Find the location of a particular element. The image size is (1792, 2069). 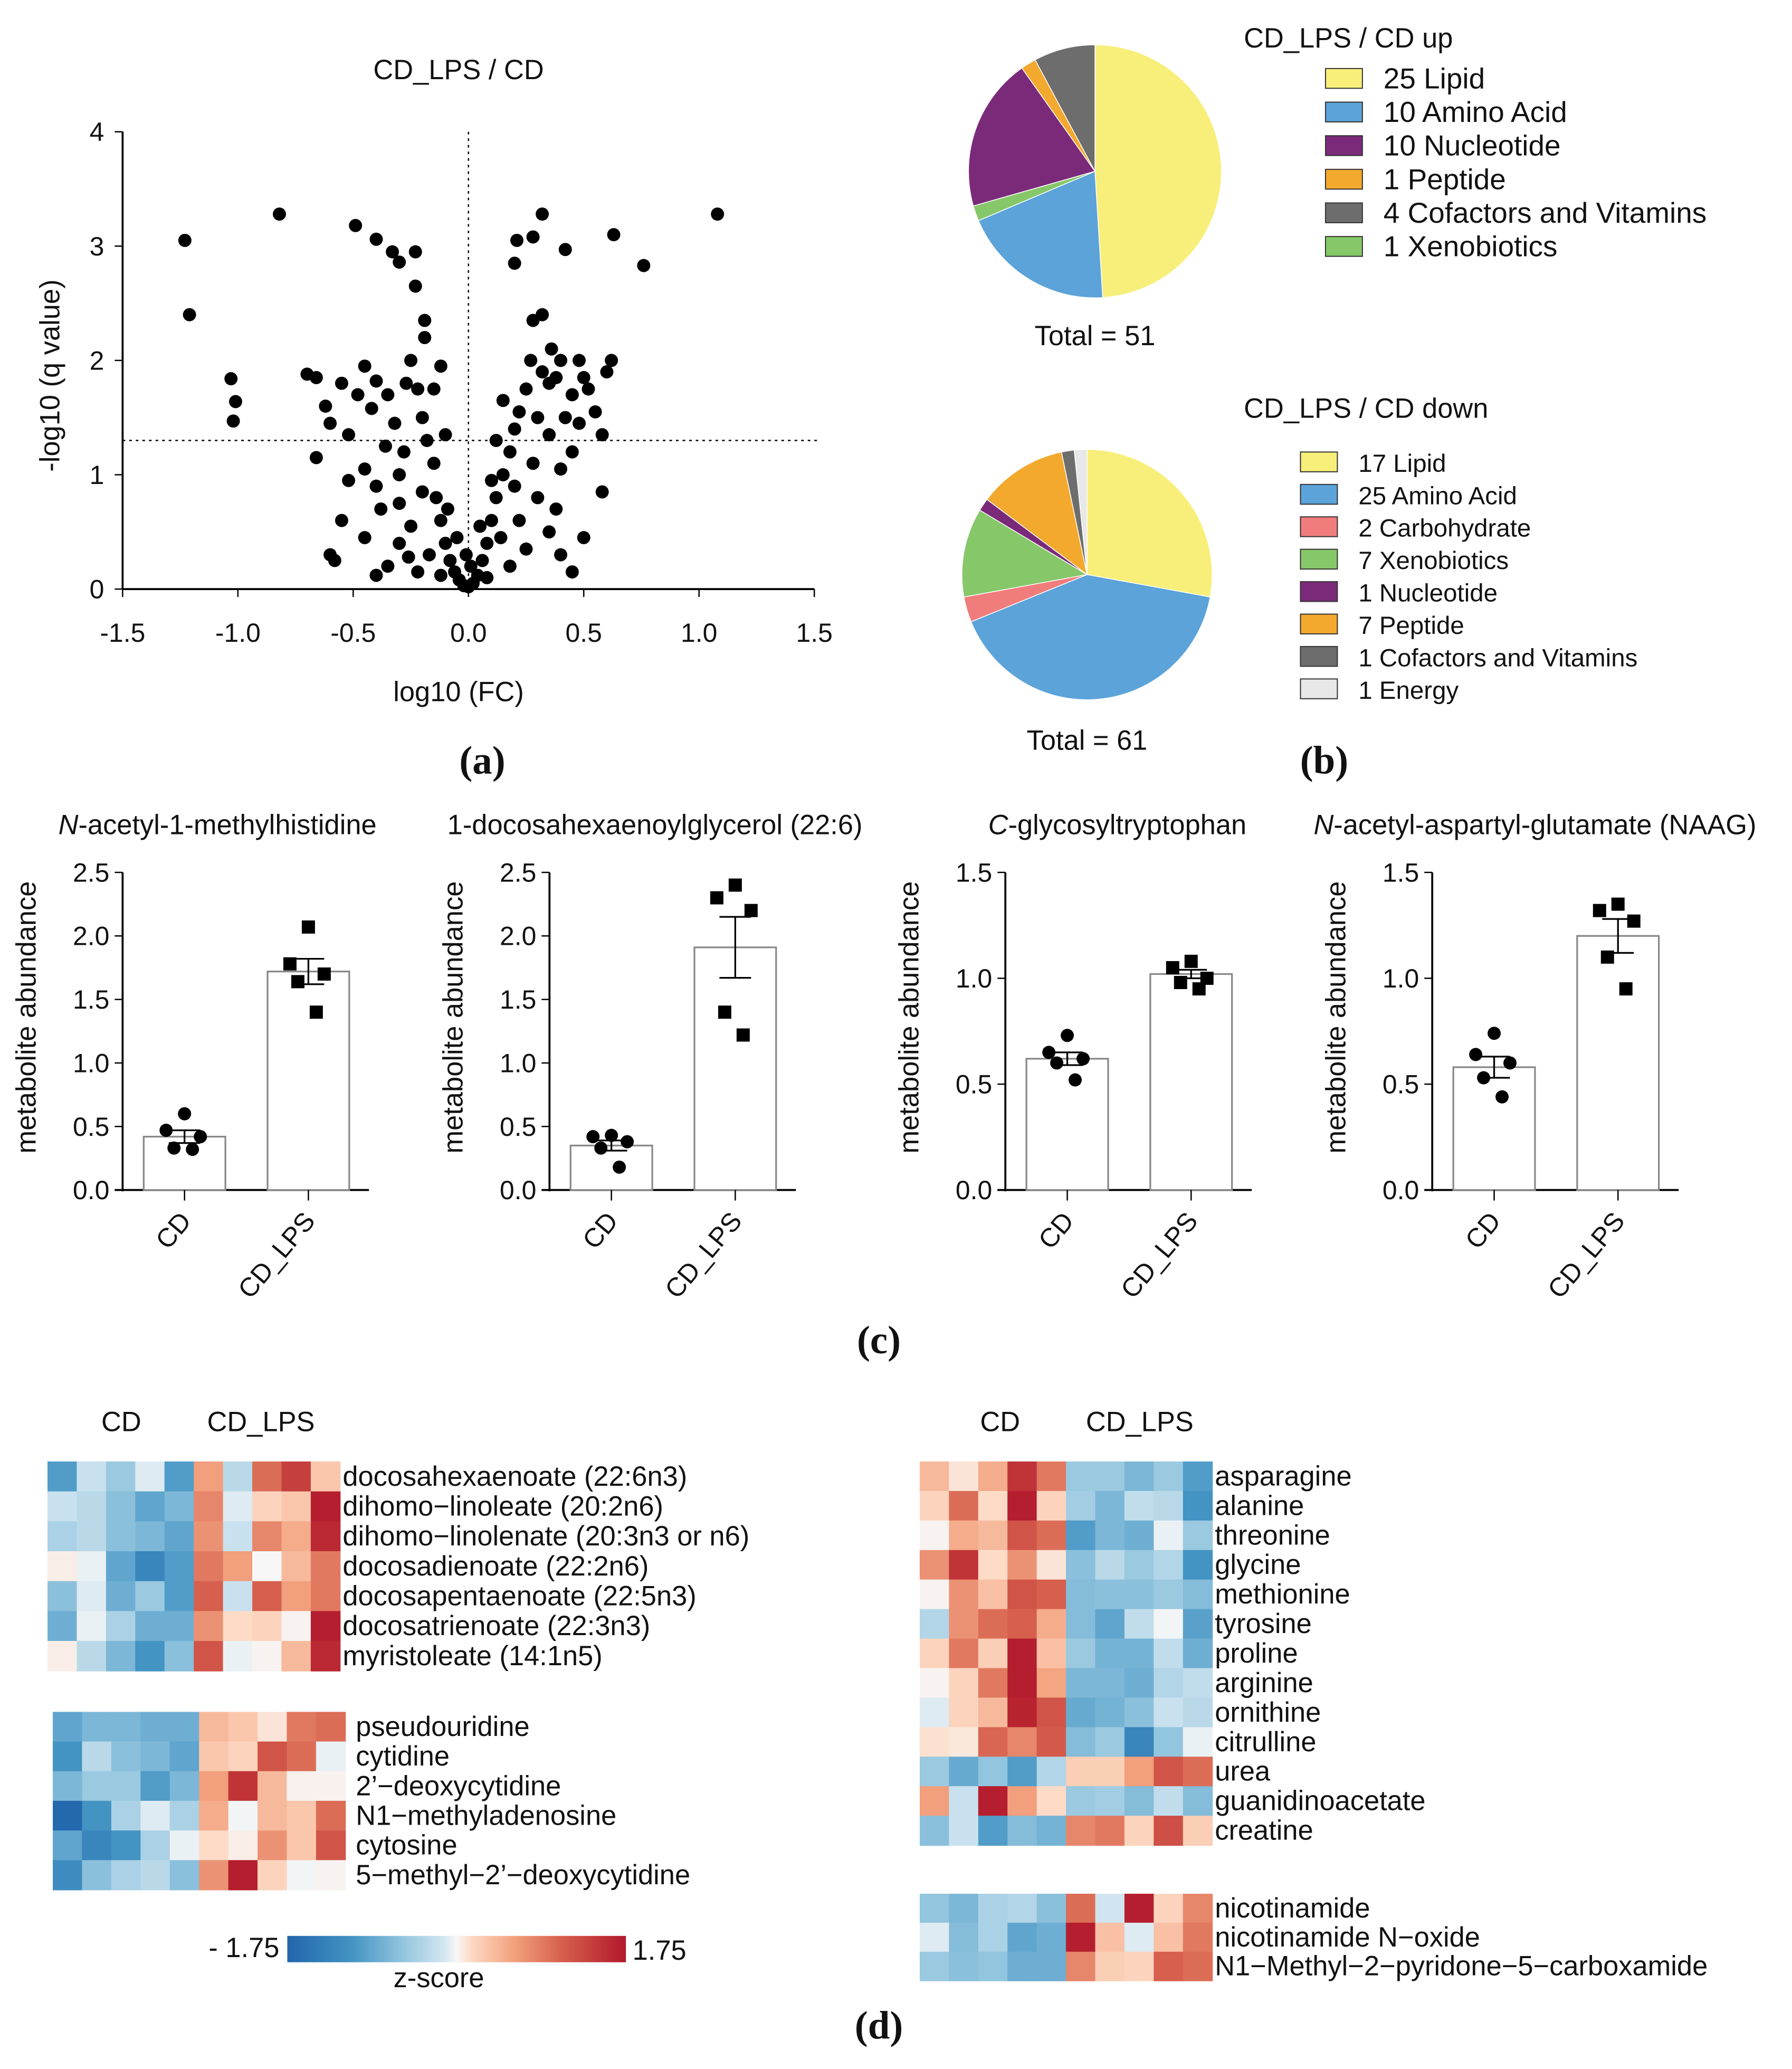

legend-label: 25 Amino Acid is located at coordinates (1437, 496).